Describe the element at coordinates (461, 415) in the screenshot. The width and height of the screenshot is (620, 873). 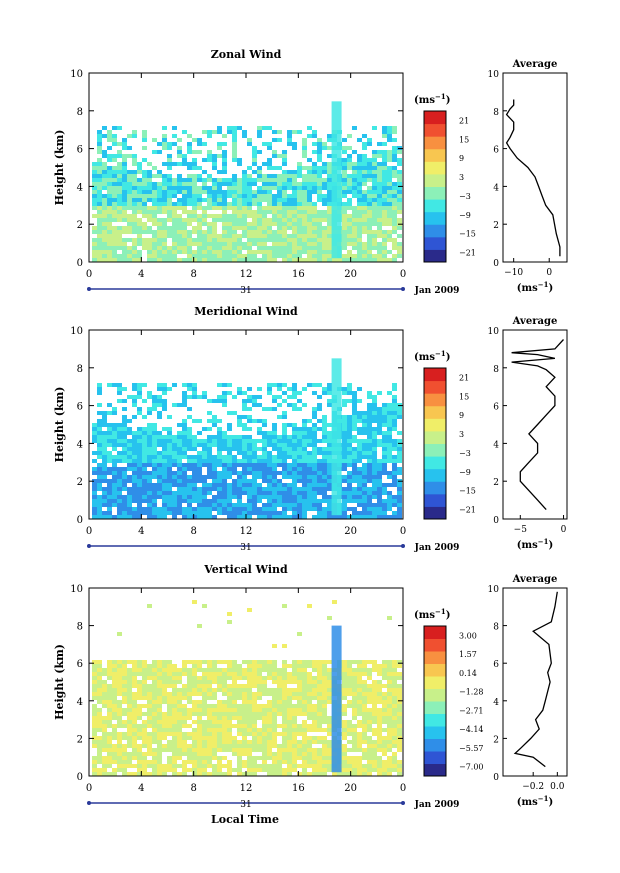
I see `colorbar-tick-label: 9` at that location.